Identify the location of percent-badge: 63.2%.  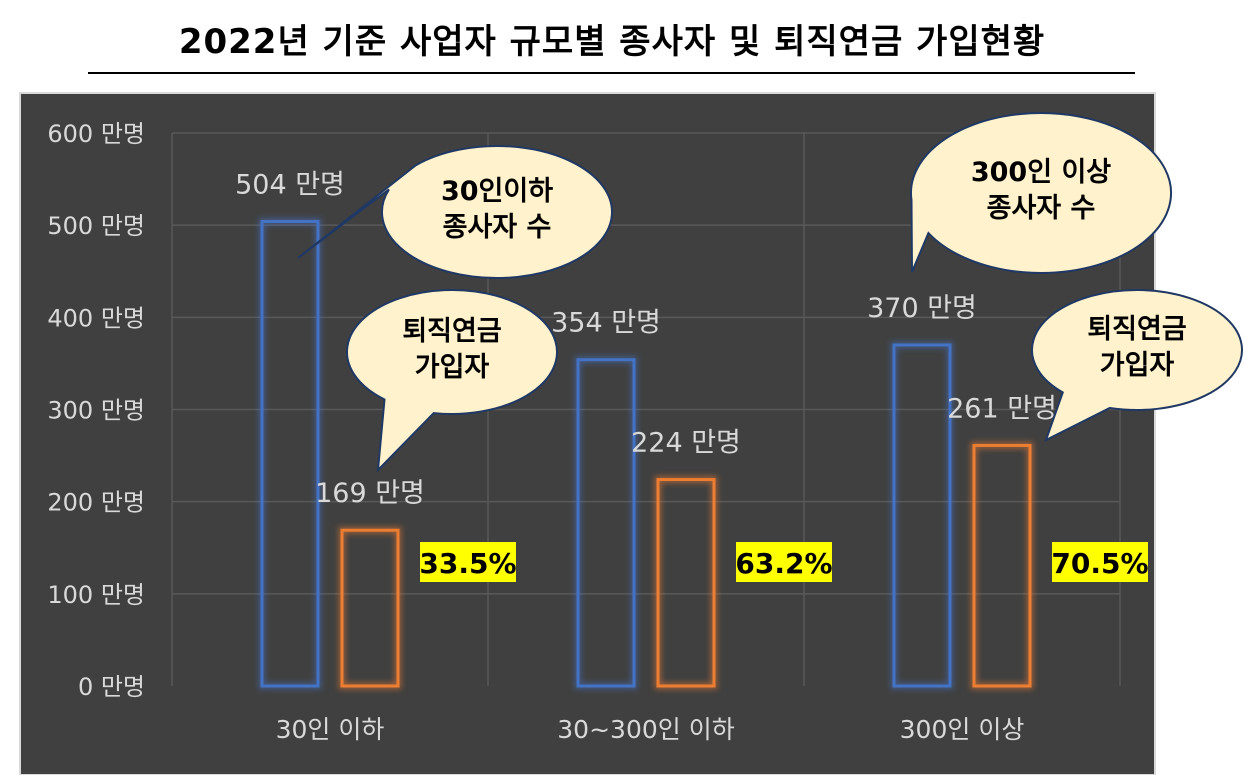
(784, 562).